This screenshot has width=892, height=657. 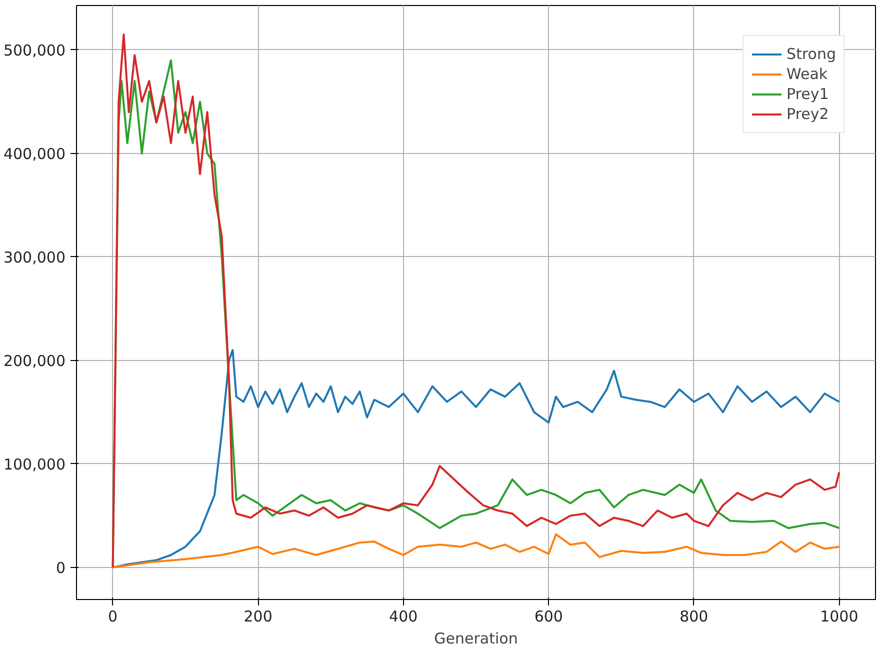 What do you see at coordinates (403, 617) in the screenshot?
I see `x-tick-label: 400` at bounding box center [403, 617].